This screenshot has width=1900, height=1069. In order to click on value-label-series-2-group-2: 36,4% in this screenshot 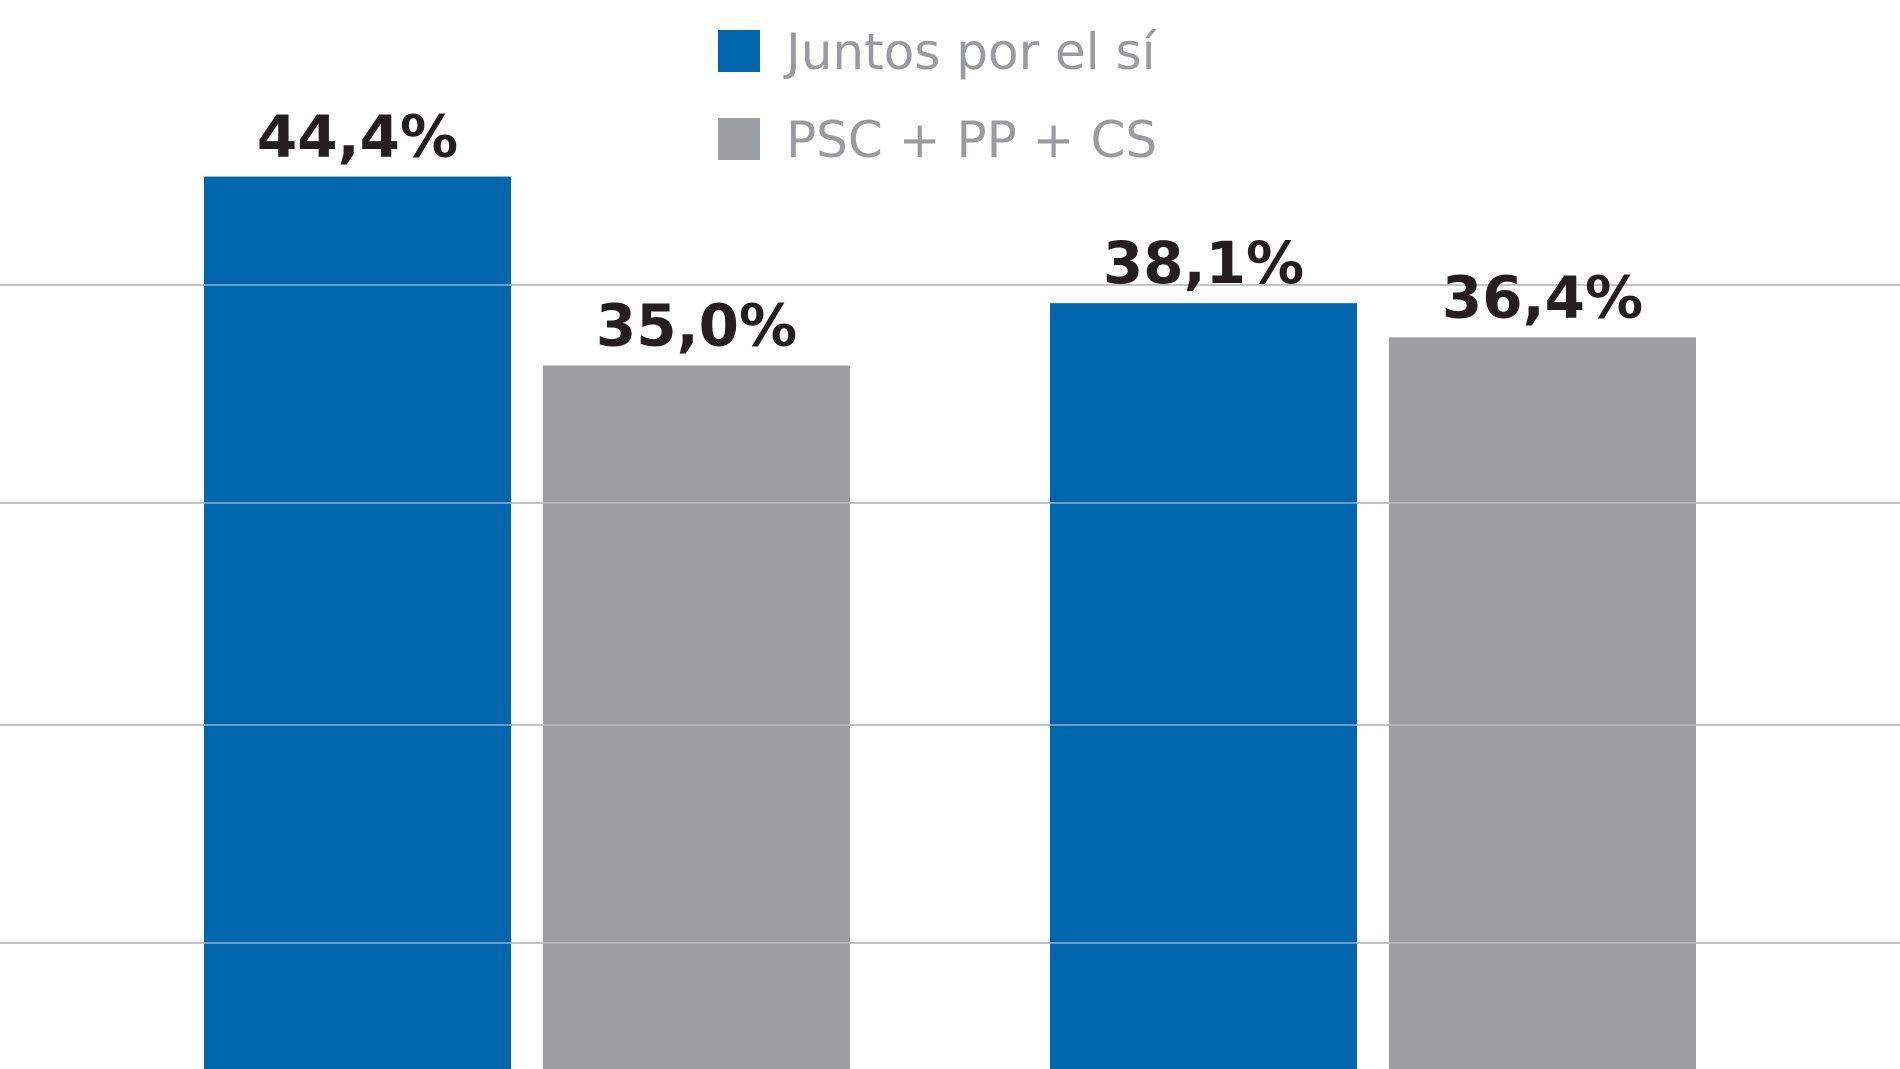, I will do `click(1542, 297)`.